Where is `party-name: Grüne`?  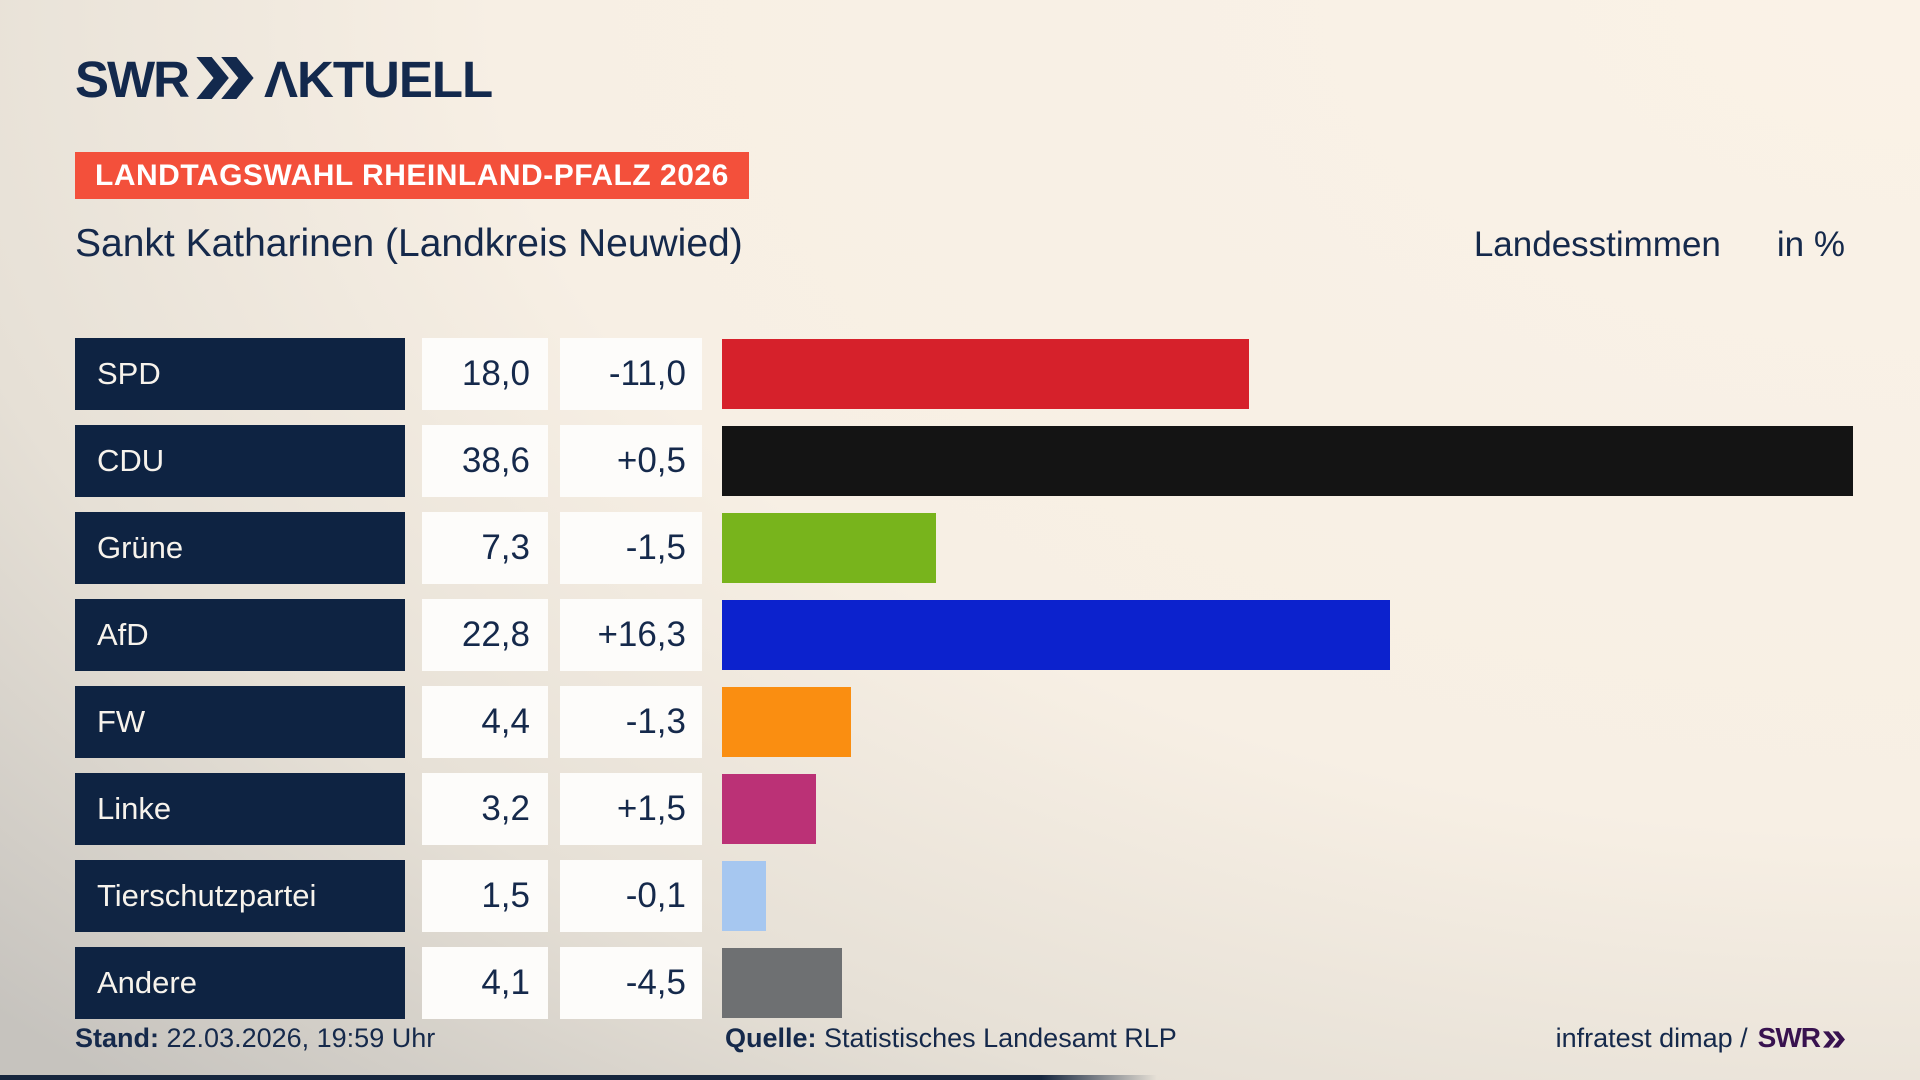 party-name: Grüne is located at coordinates (240, 548).